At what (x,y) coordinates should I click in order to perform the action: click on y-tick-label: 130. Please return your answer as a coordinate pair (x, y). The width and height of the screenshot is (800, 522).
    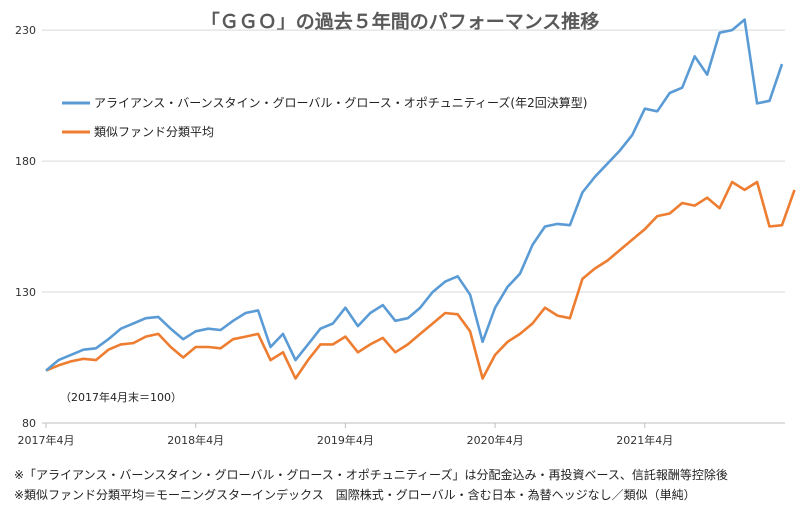
    Looking at the image, I should click on (25, 292).